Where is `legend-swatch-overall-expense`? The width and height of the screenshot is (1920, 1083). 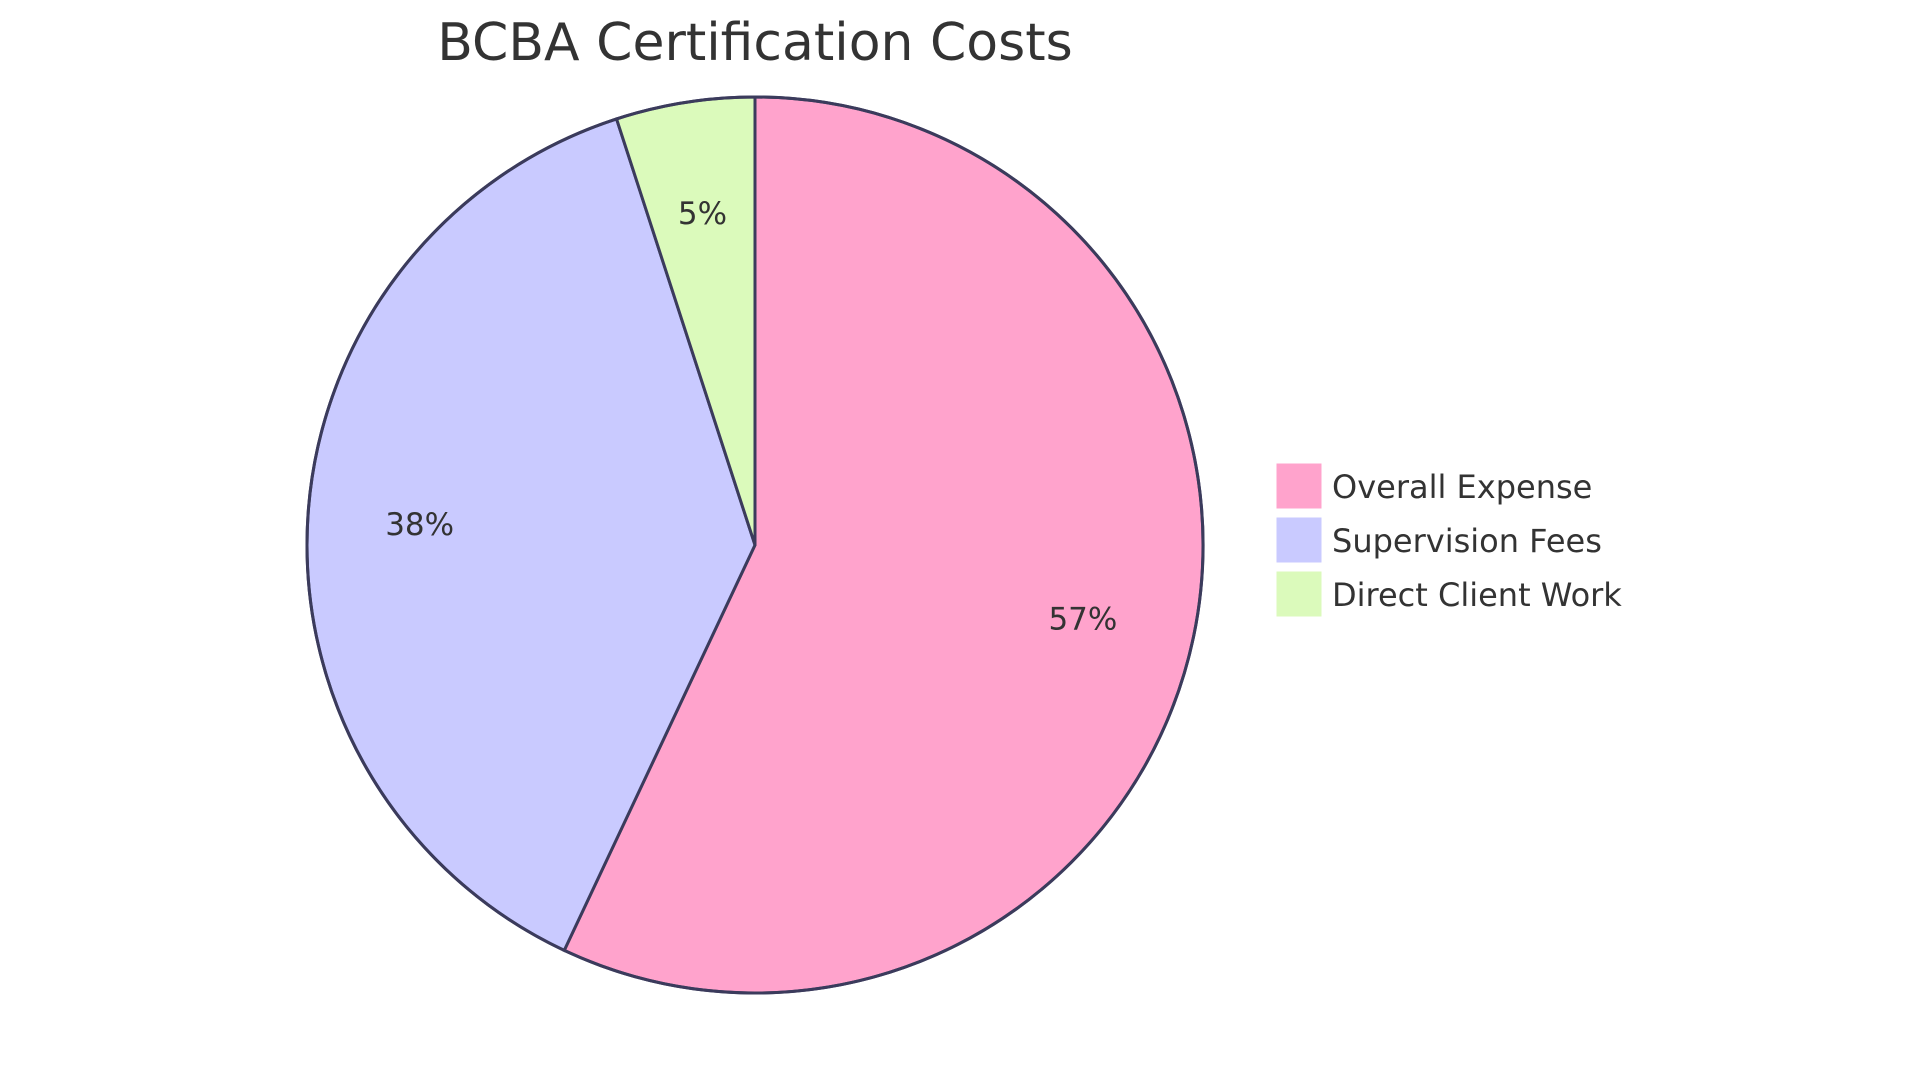
legend-swatch-overall-expense is located at coordinates (1299, 486).